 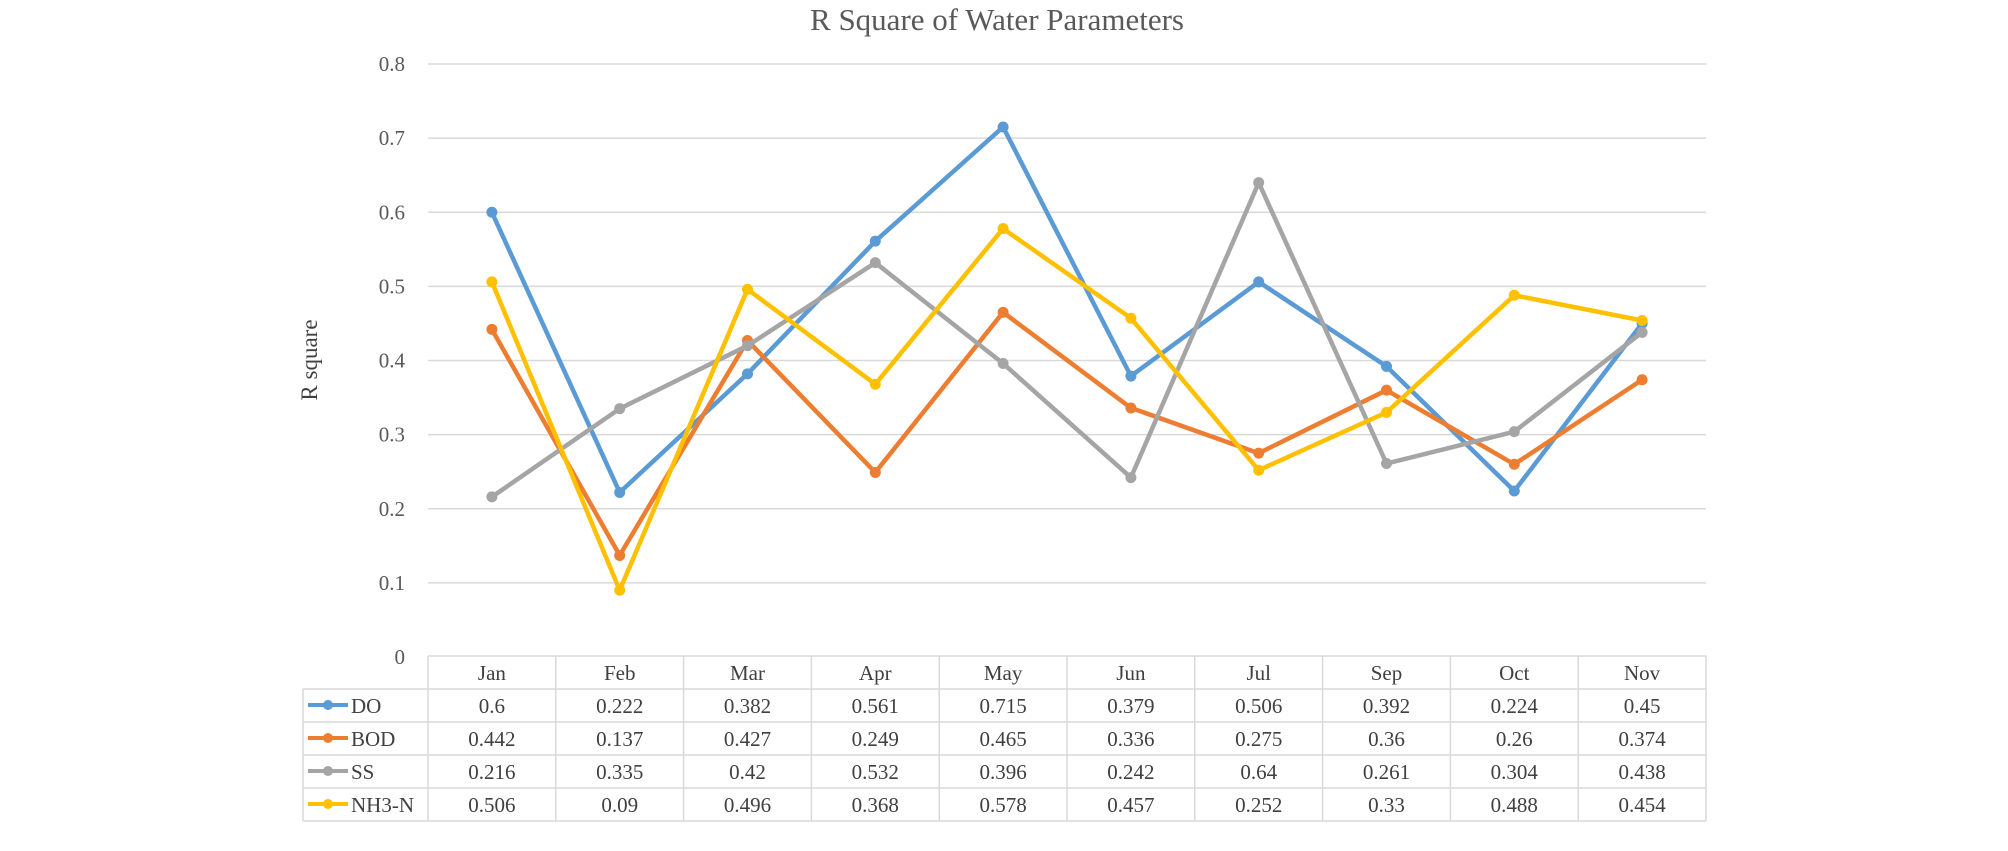 I want to click on x-category-label: Apr, so click(x=875, y=673).